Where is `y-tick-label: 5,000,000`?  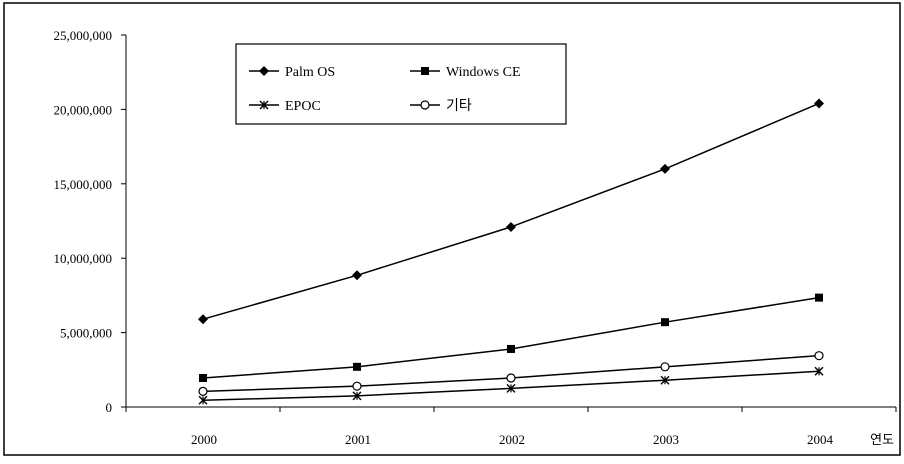
y-tick-label: 5,000,000 is located at coordinates (86, 333).